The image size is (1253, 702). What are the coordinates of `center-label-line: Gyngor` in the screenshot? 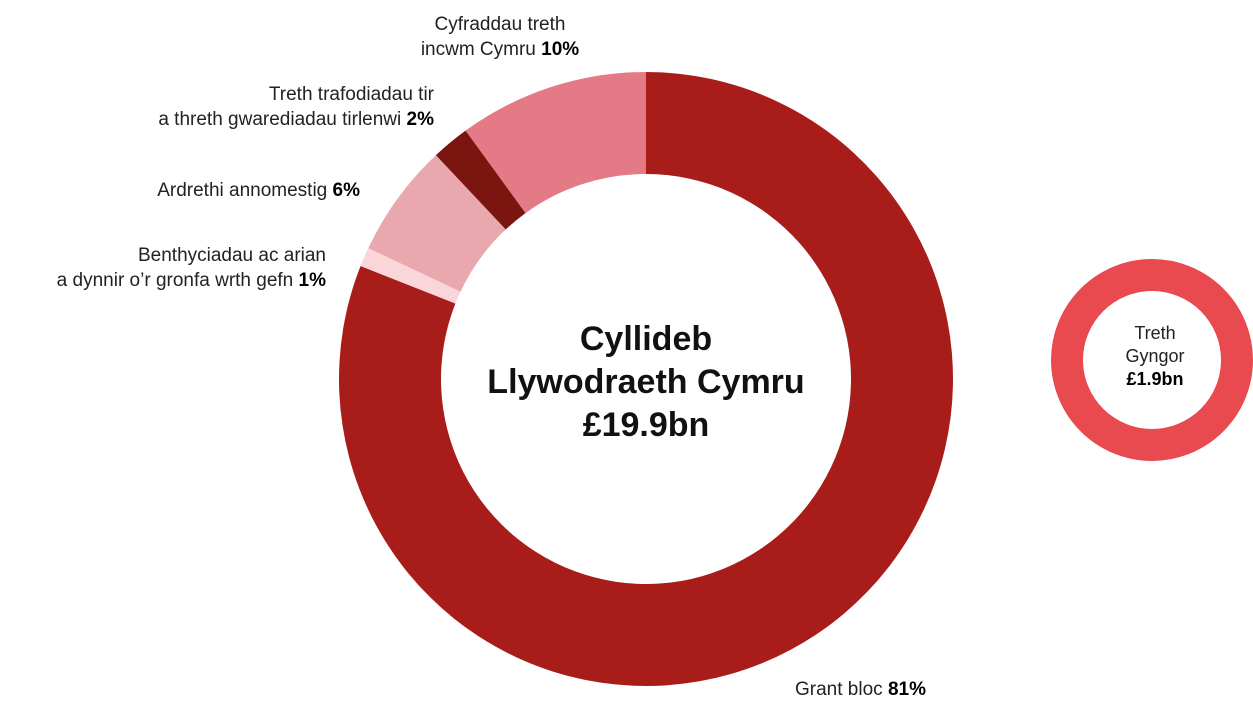 It's located at (1155, 356).